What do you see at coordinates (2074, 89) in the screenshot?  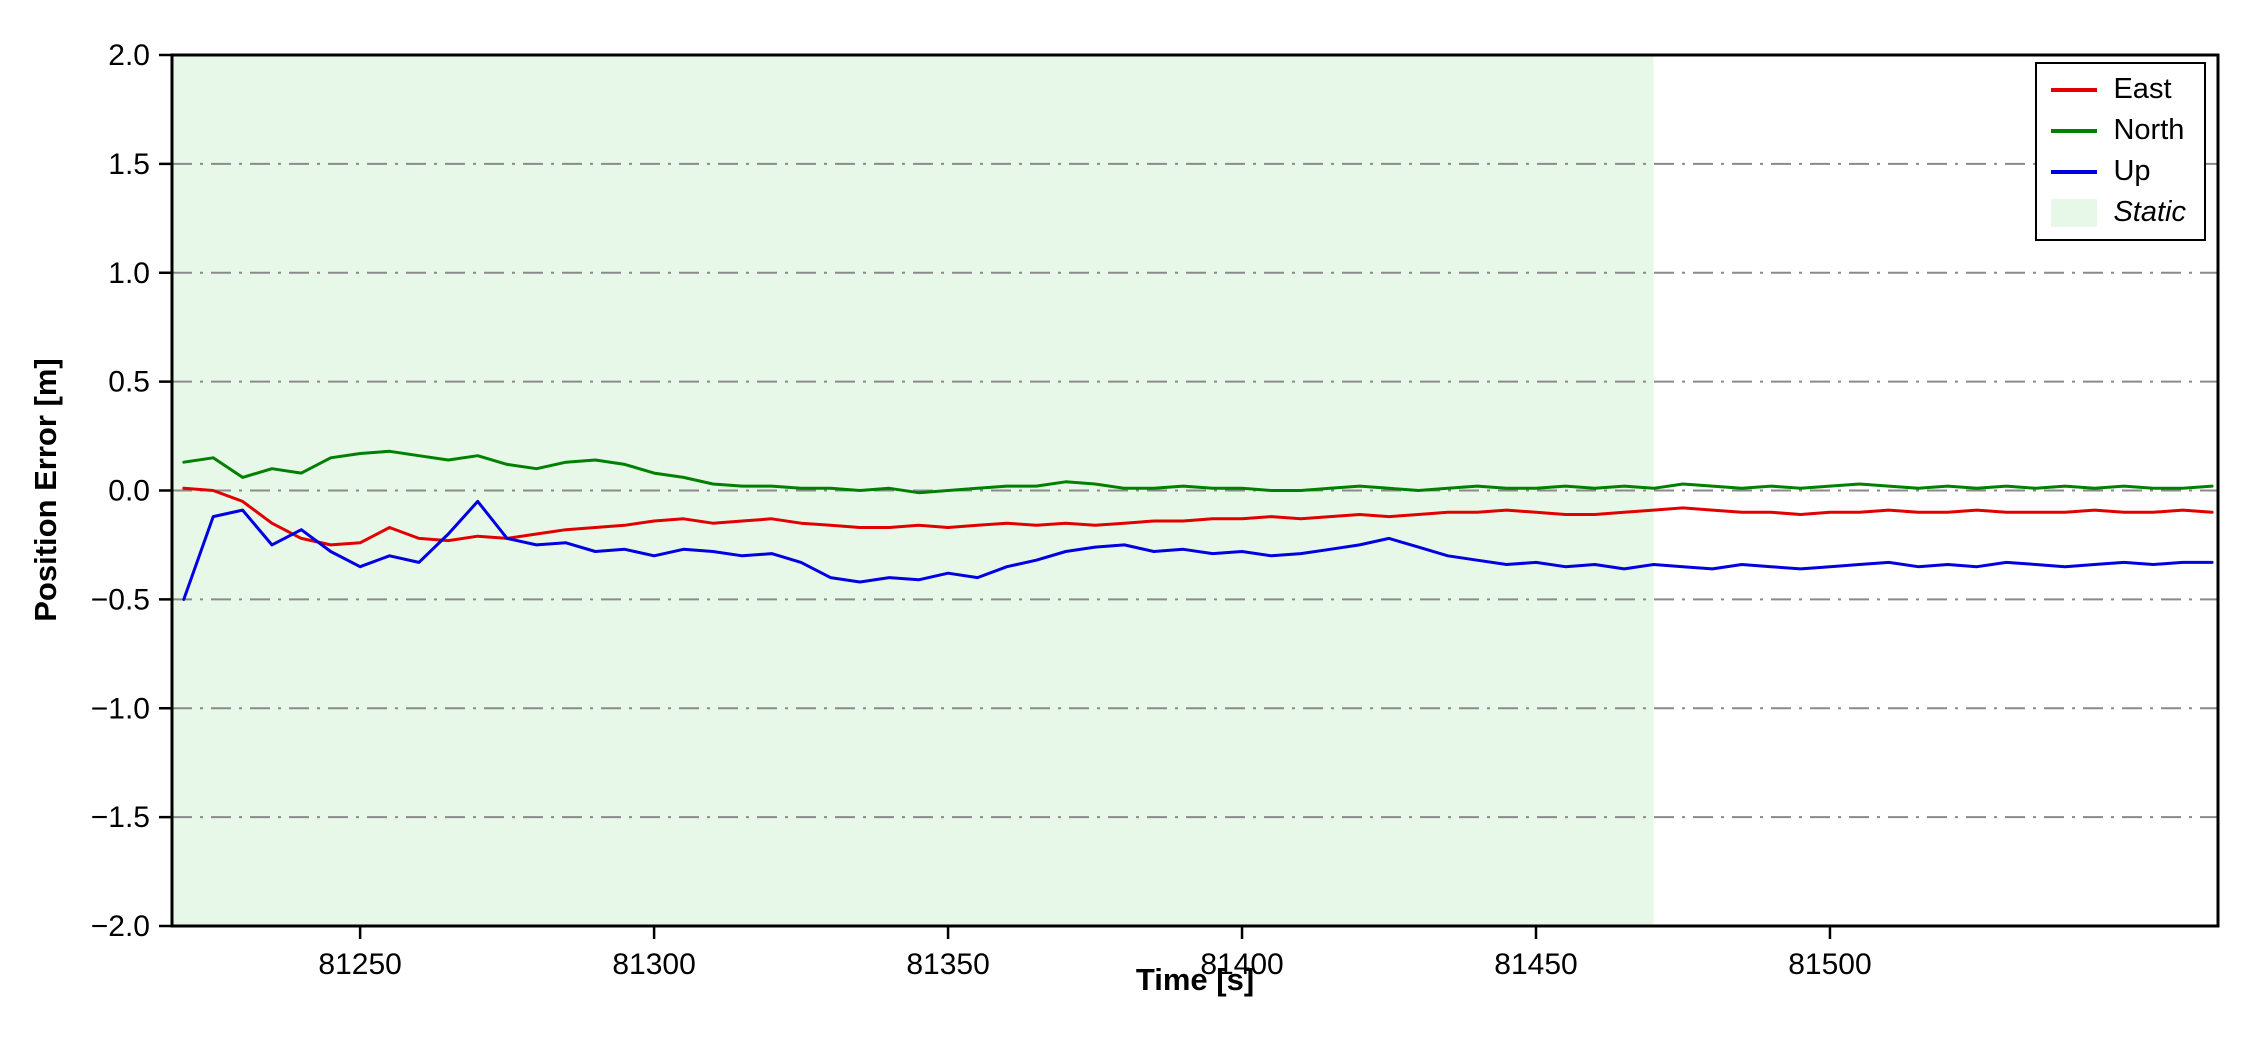 I see `east-line-swatch` at bounding box center [2074, 89].